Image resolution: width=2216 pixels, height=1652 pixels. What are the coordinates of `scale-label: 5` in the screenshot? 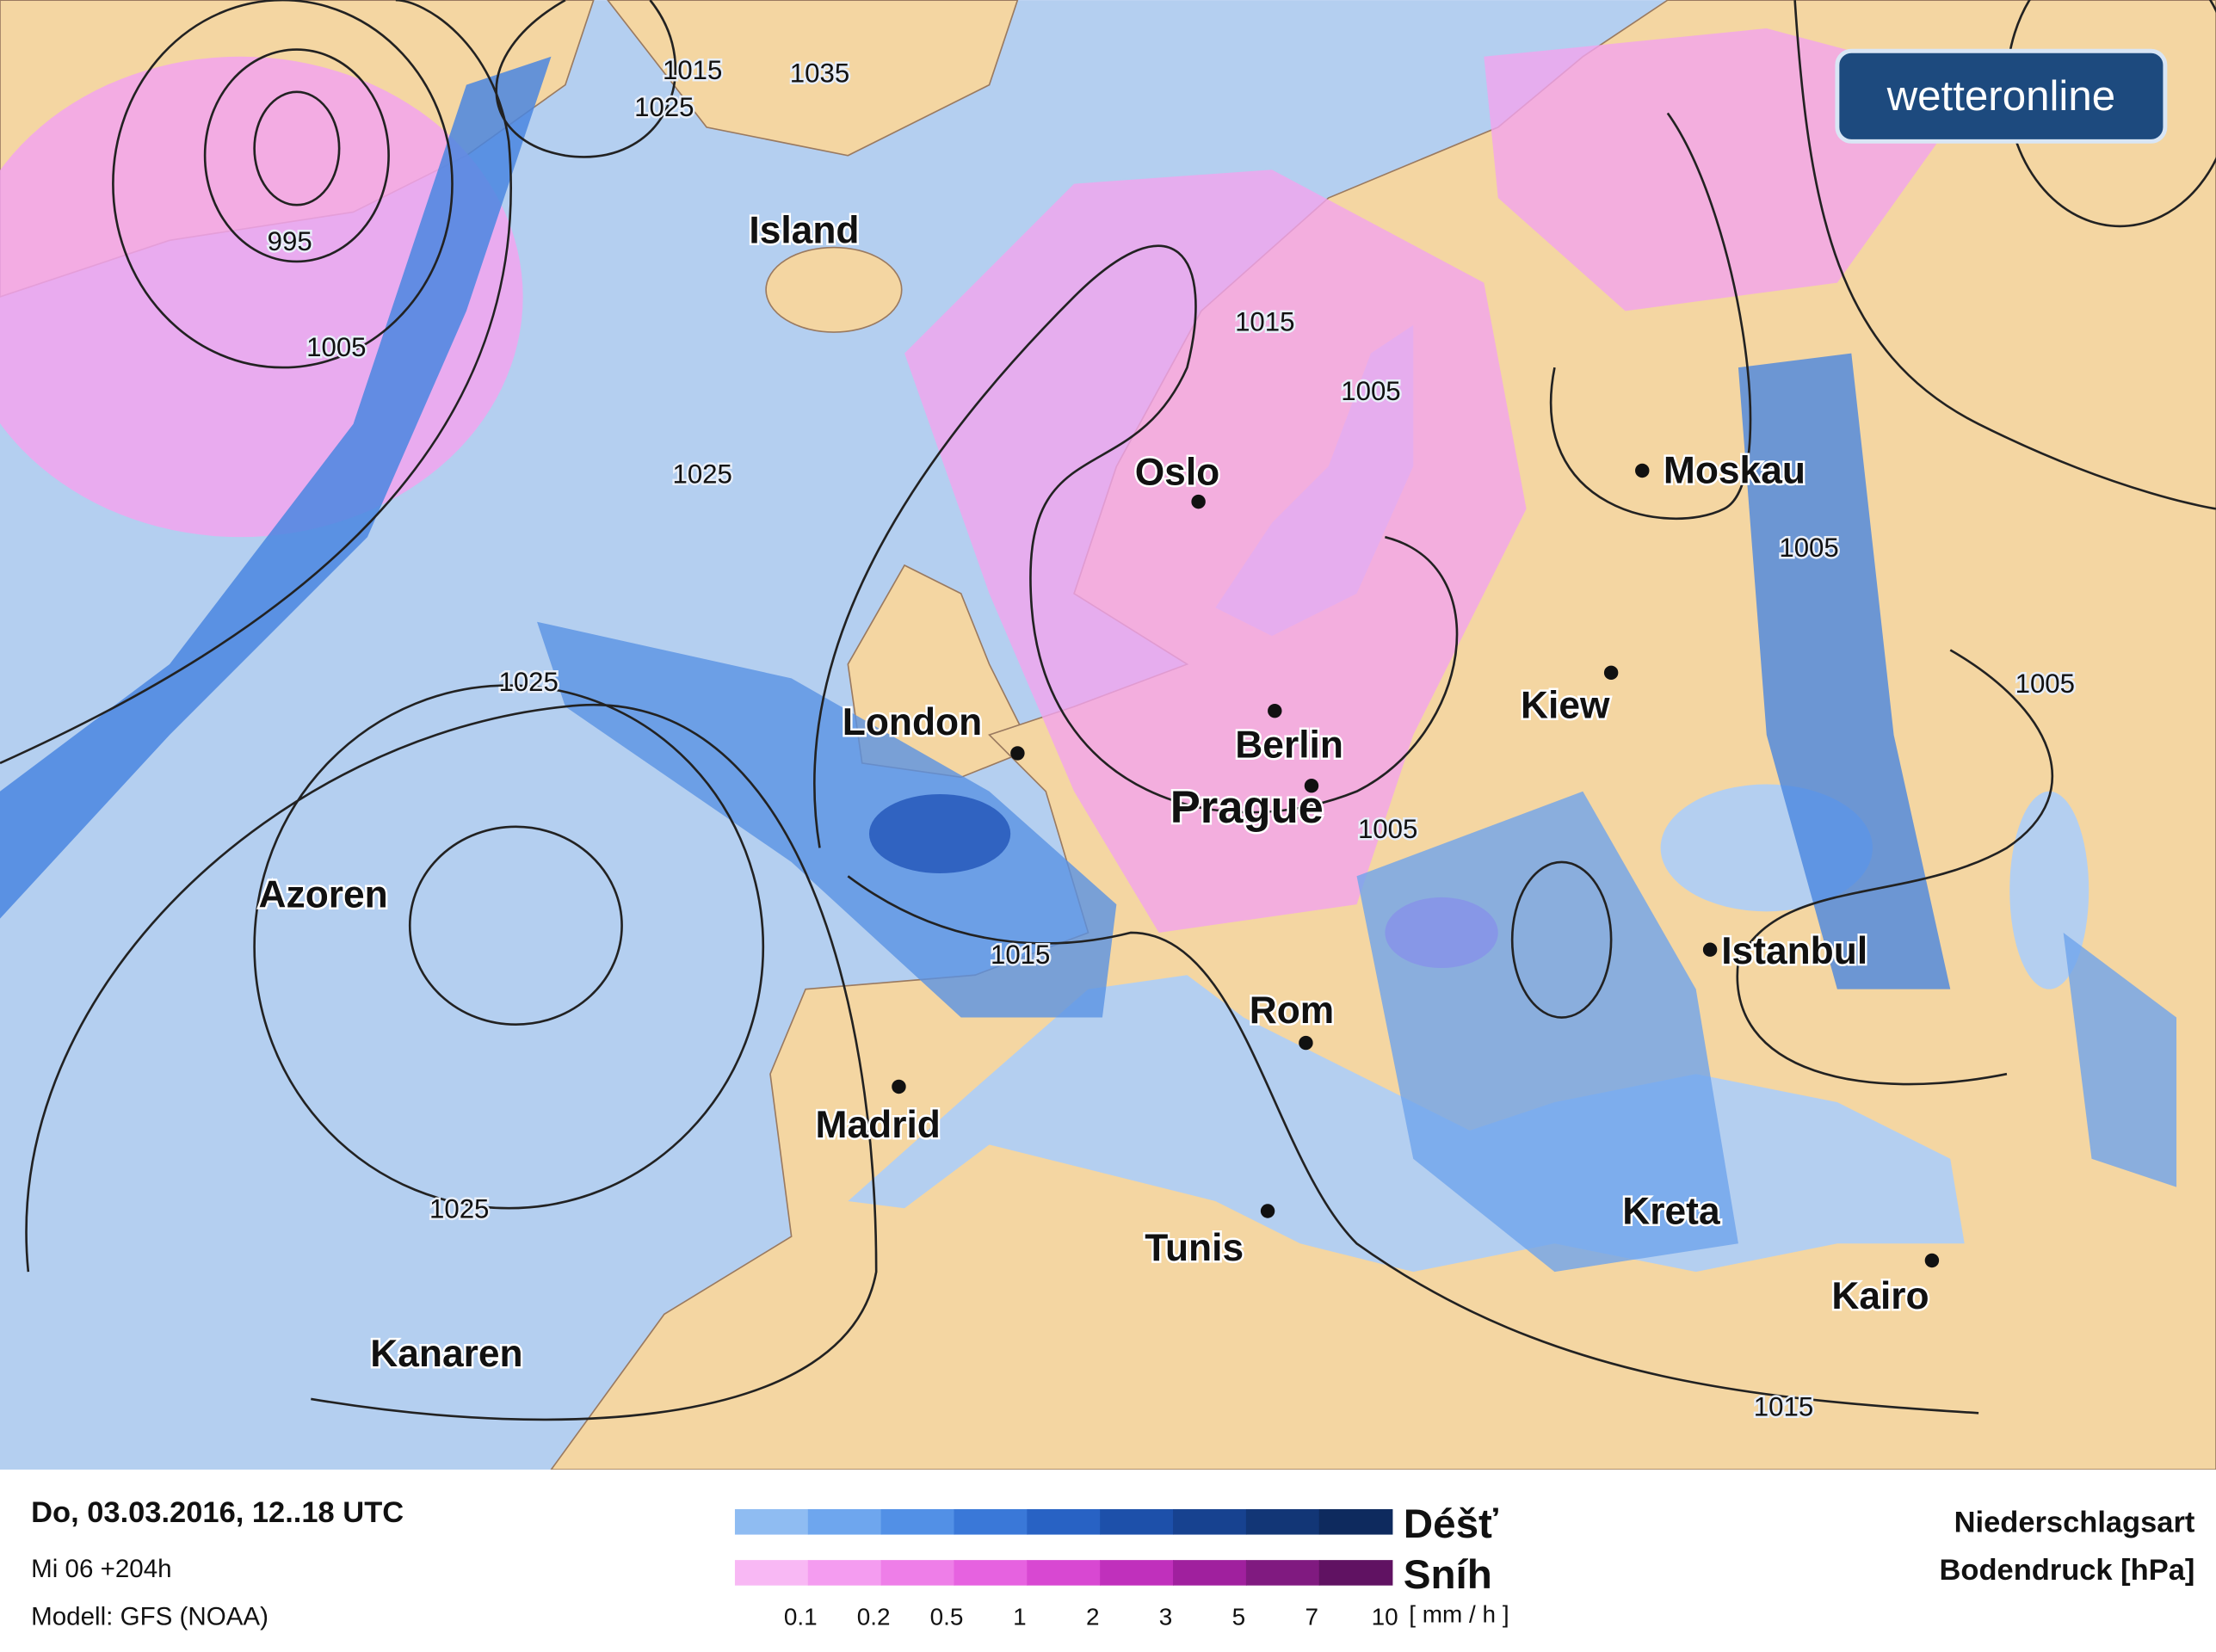 It's located at (1239, 1617).